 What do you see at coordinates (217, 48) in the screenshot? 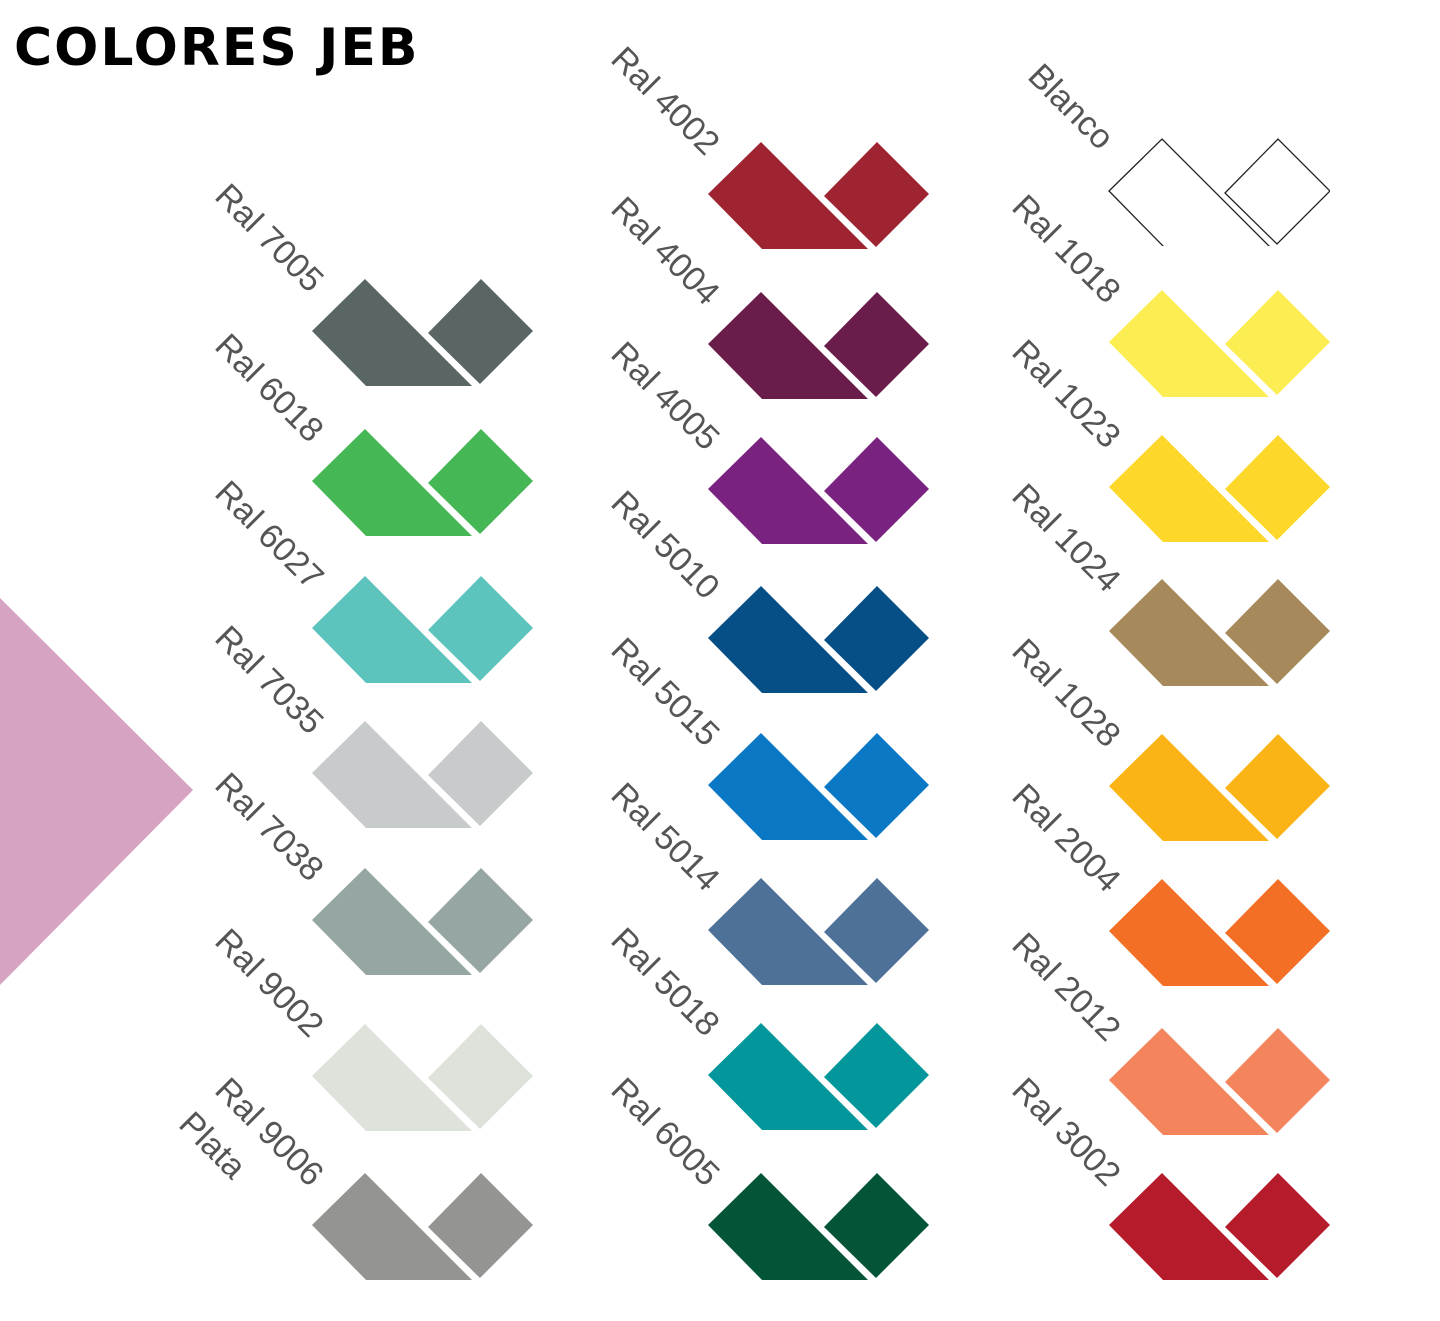
I see `page-title: COLORES JEB` at bounding box center [217, 48].